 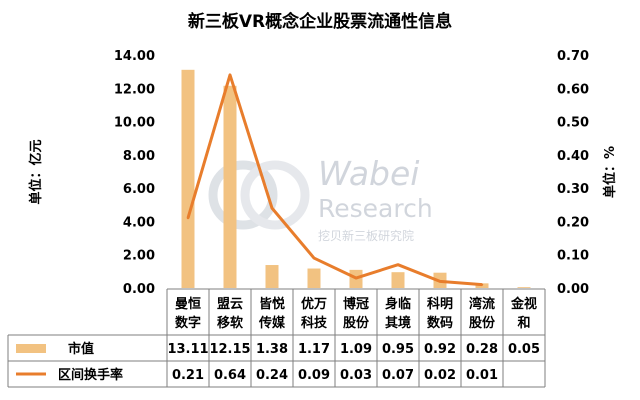 What do you see at coordinates (134, 89) in the screenshot?
I see `left-tick-label: 12.00` at bounding box center [134, 89].